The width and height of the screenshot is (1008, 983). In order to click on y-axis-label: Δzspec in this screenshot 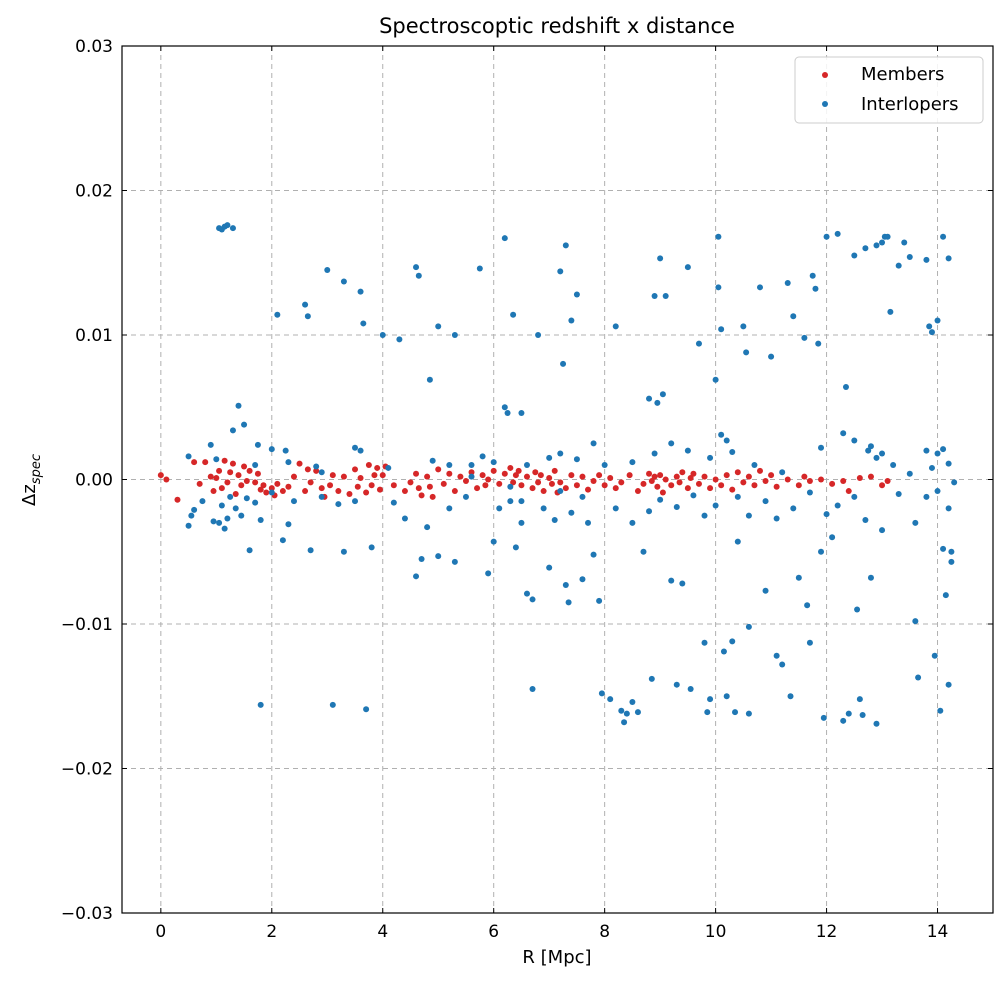, I will do `click(31, 480)`.